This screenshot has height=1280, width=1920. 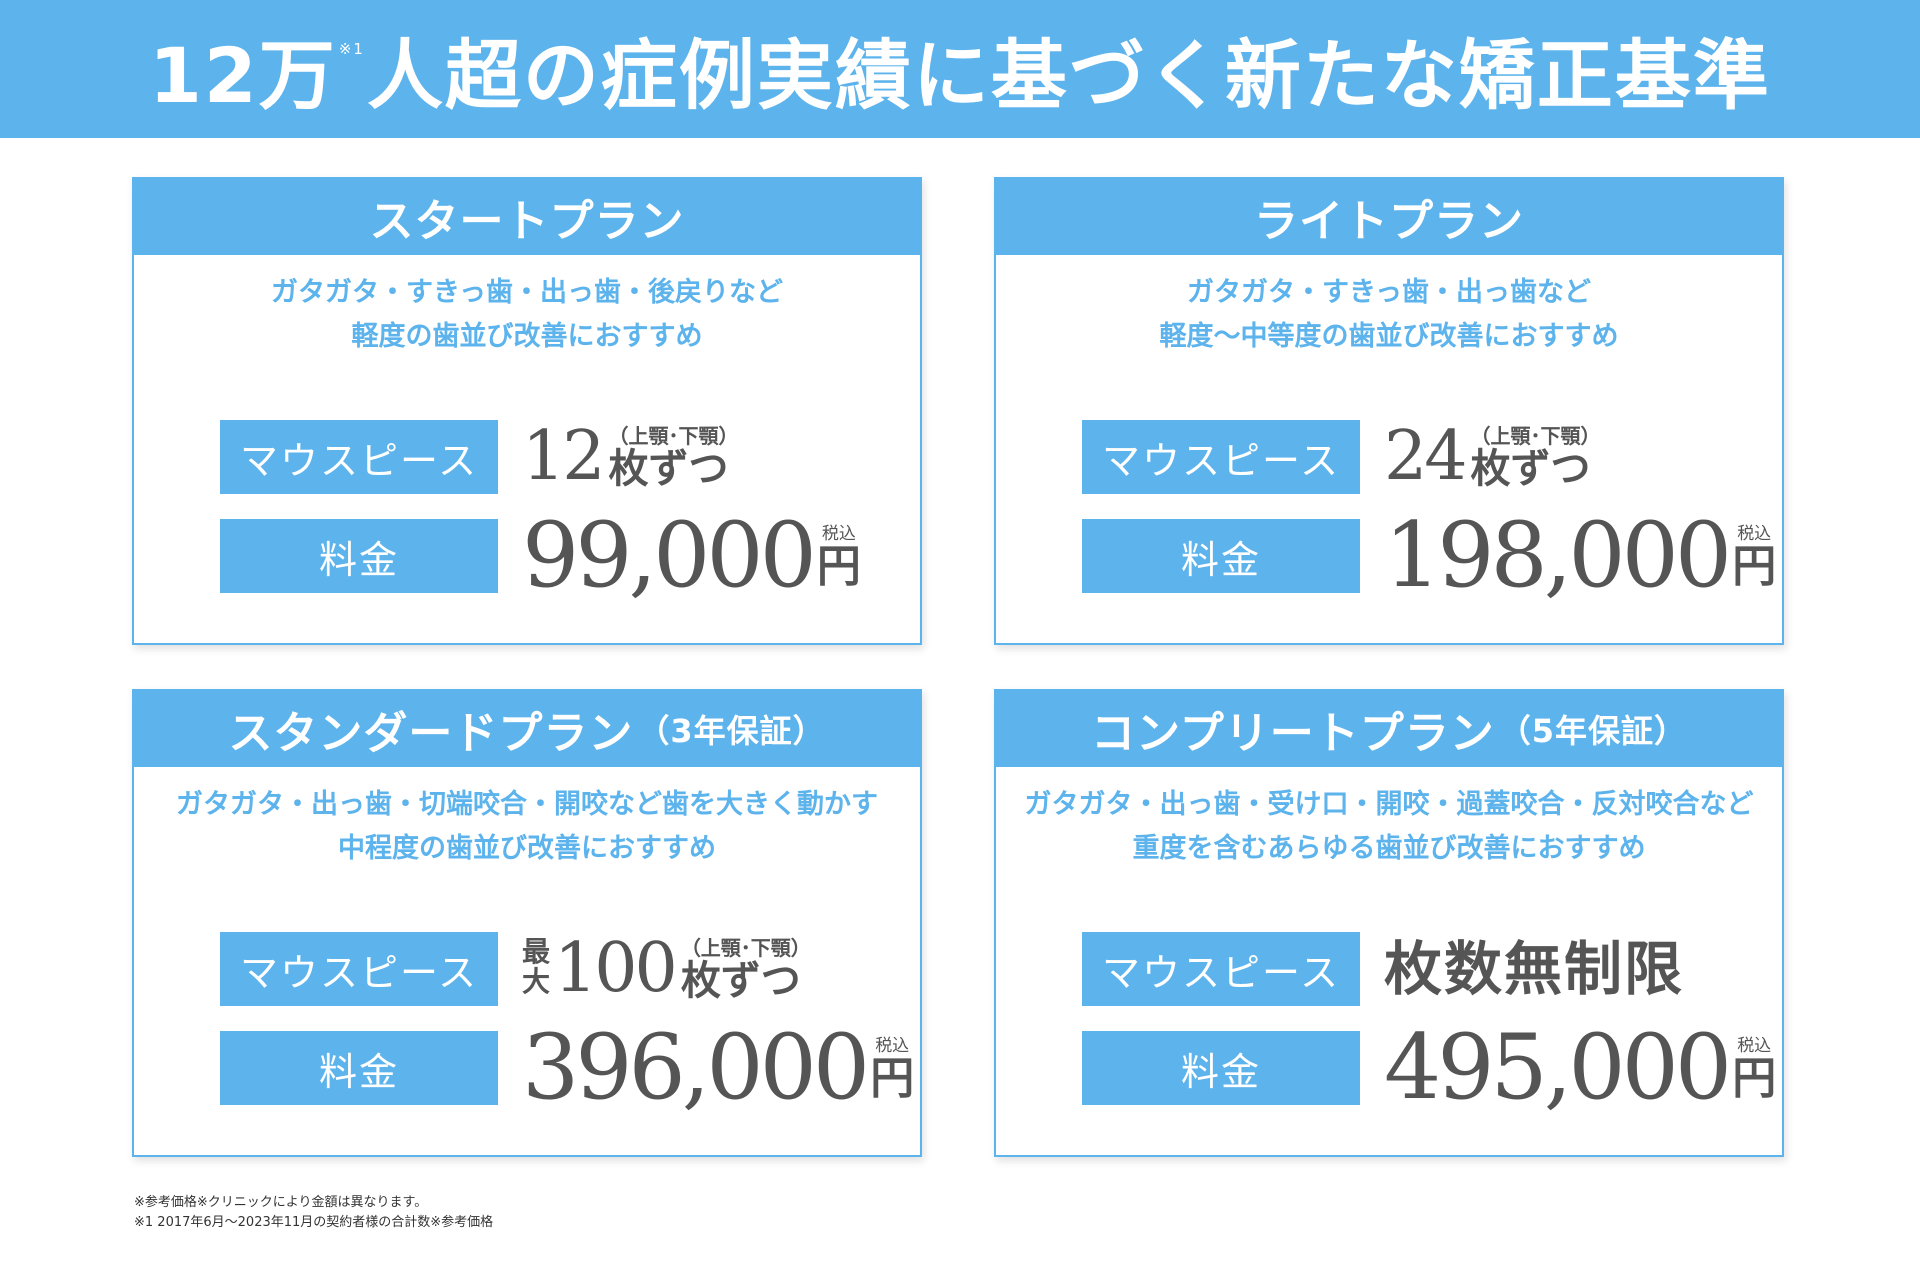 I want to click on fee-row: 料金 396,000 税込円, so click(x=567, y=1067).